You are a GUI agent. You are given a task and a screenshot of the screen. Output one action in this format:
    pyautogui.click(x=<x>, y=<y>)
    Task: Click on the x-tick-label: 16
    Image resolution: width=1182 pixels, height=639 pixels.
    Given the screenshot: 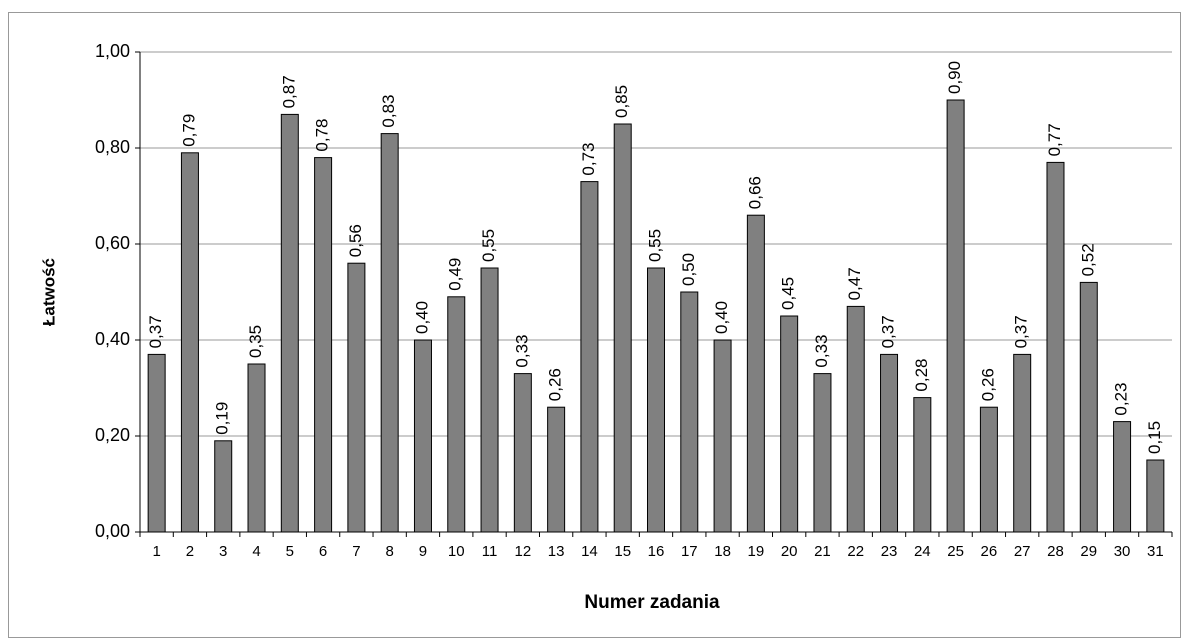 What is the action you would take?
    pyautogui.click(x=656, y=551)
    